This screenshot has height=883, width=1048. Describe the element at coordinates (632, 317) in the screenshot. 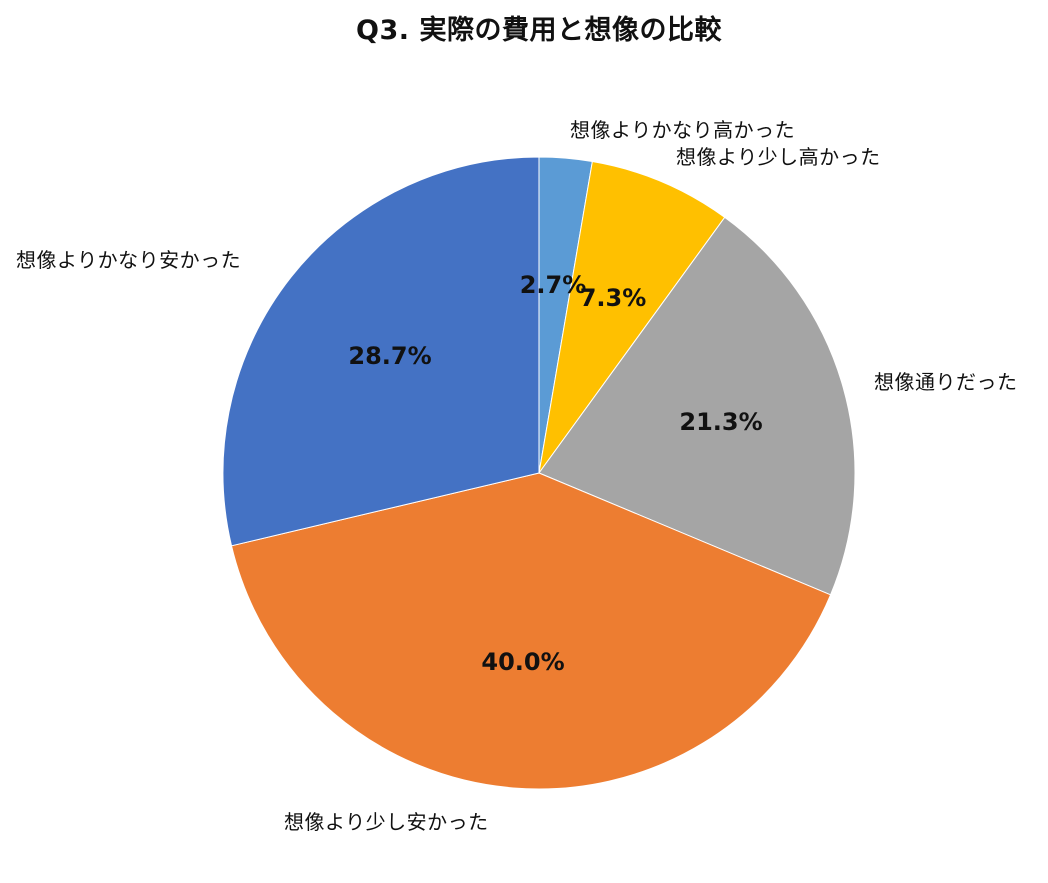

I see `pie-slice-slightly-higher` at that location.